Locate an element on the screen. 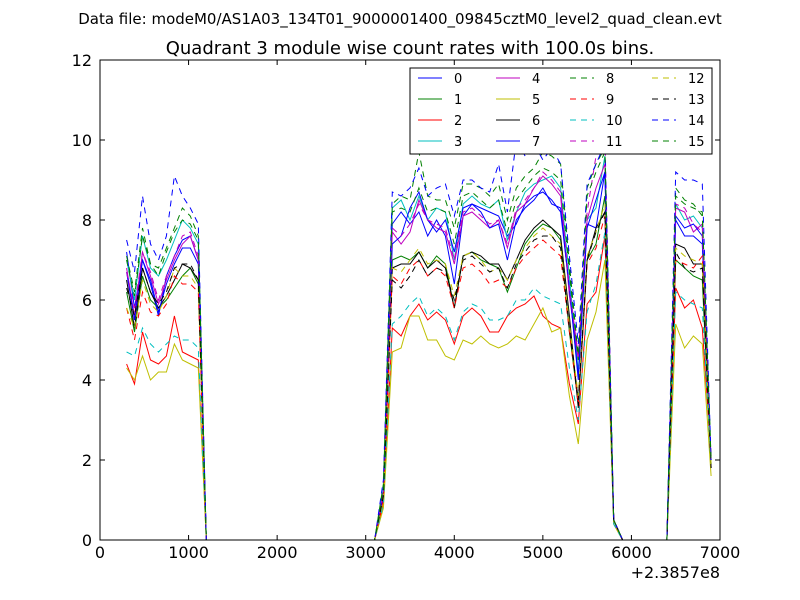  x-tick-label: 1000 is located at coordinates (188, 552).